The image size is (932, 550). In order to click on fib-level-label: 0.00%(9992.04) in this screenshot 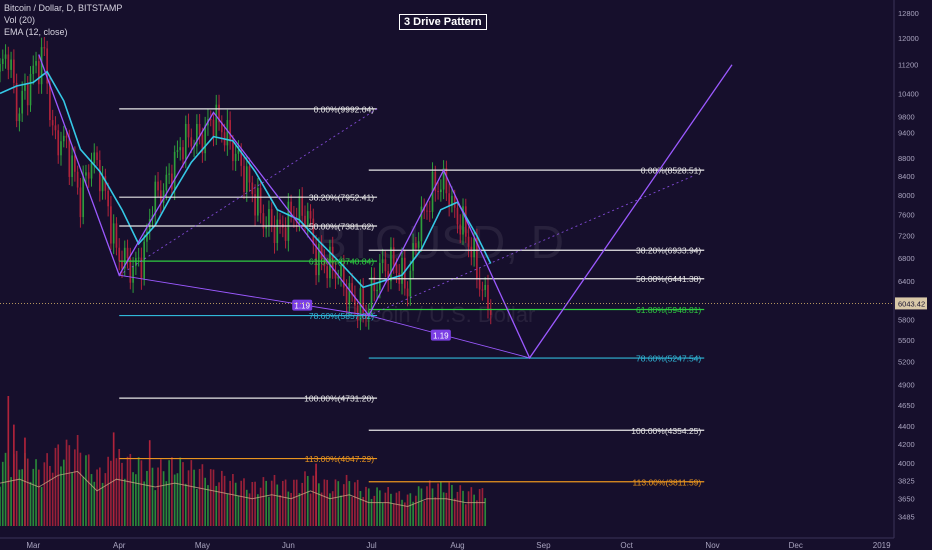, I will do `click(344, 109)`.